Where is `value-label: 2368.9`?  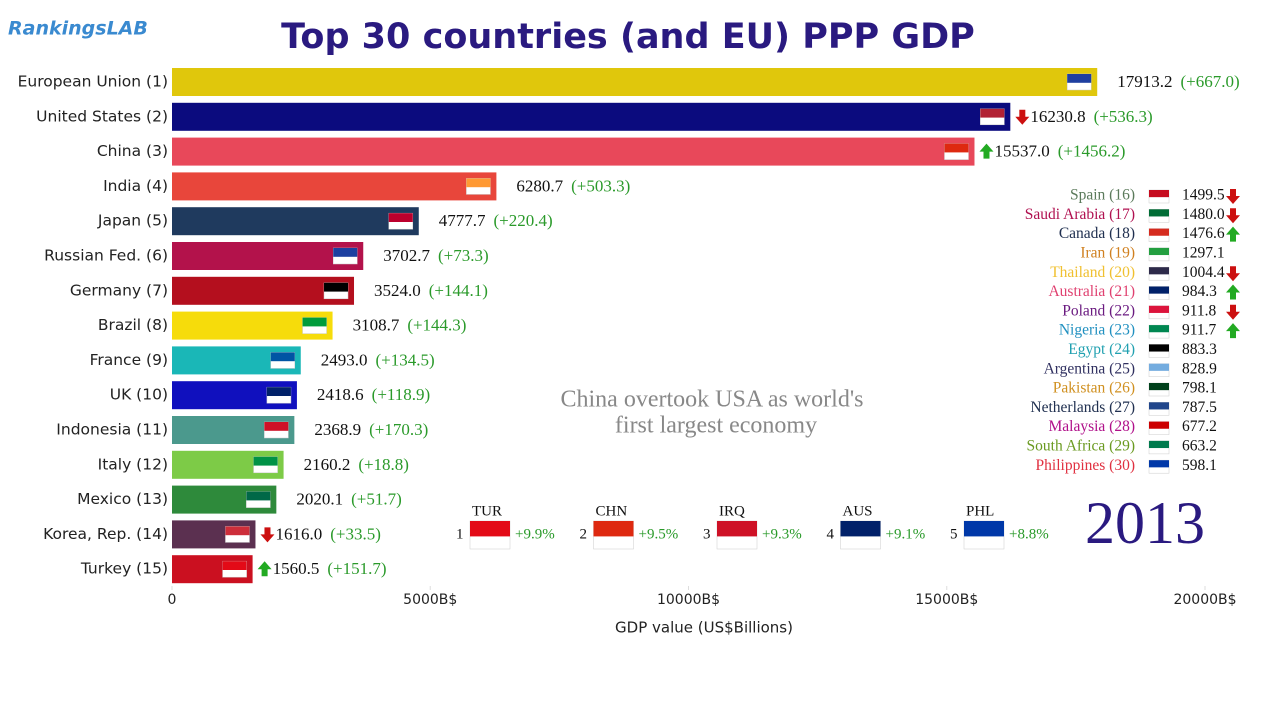 value-label: 2368.9 is located at coordinates (337, 429).